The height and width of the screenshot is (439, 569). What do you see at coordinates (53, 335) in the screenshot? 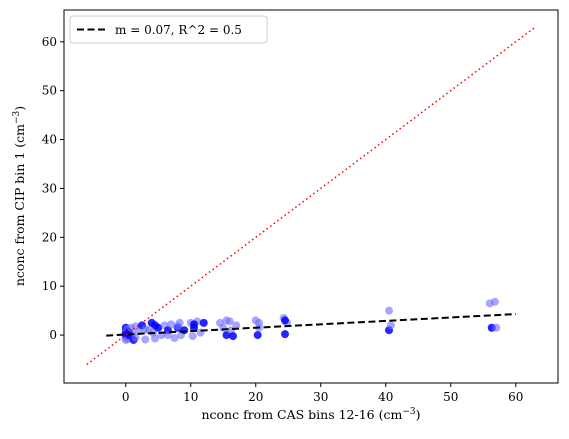
I see `y-tick-label: 0` at bounding box center [53, 335].